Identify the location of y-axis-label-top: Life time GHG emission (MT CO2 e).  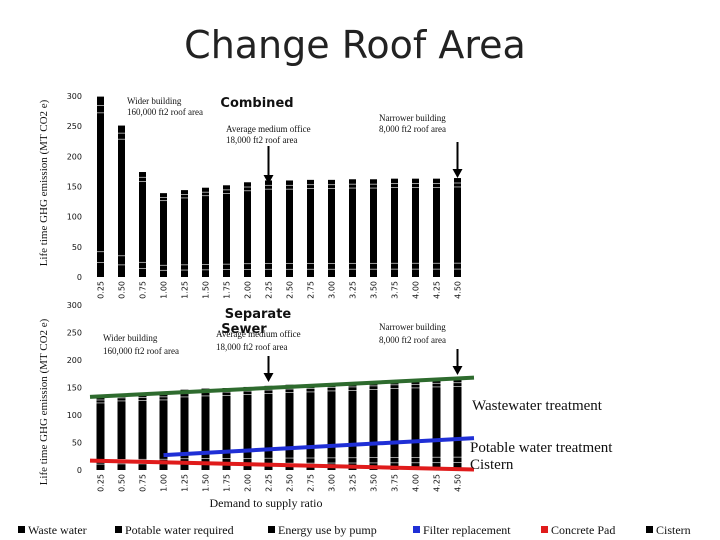
(44, 182).